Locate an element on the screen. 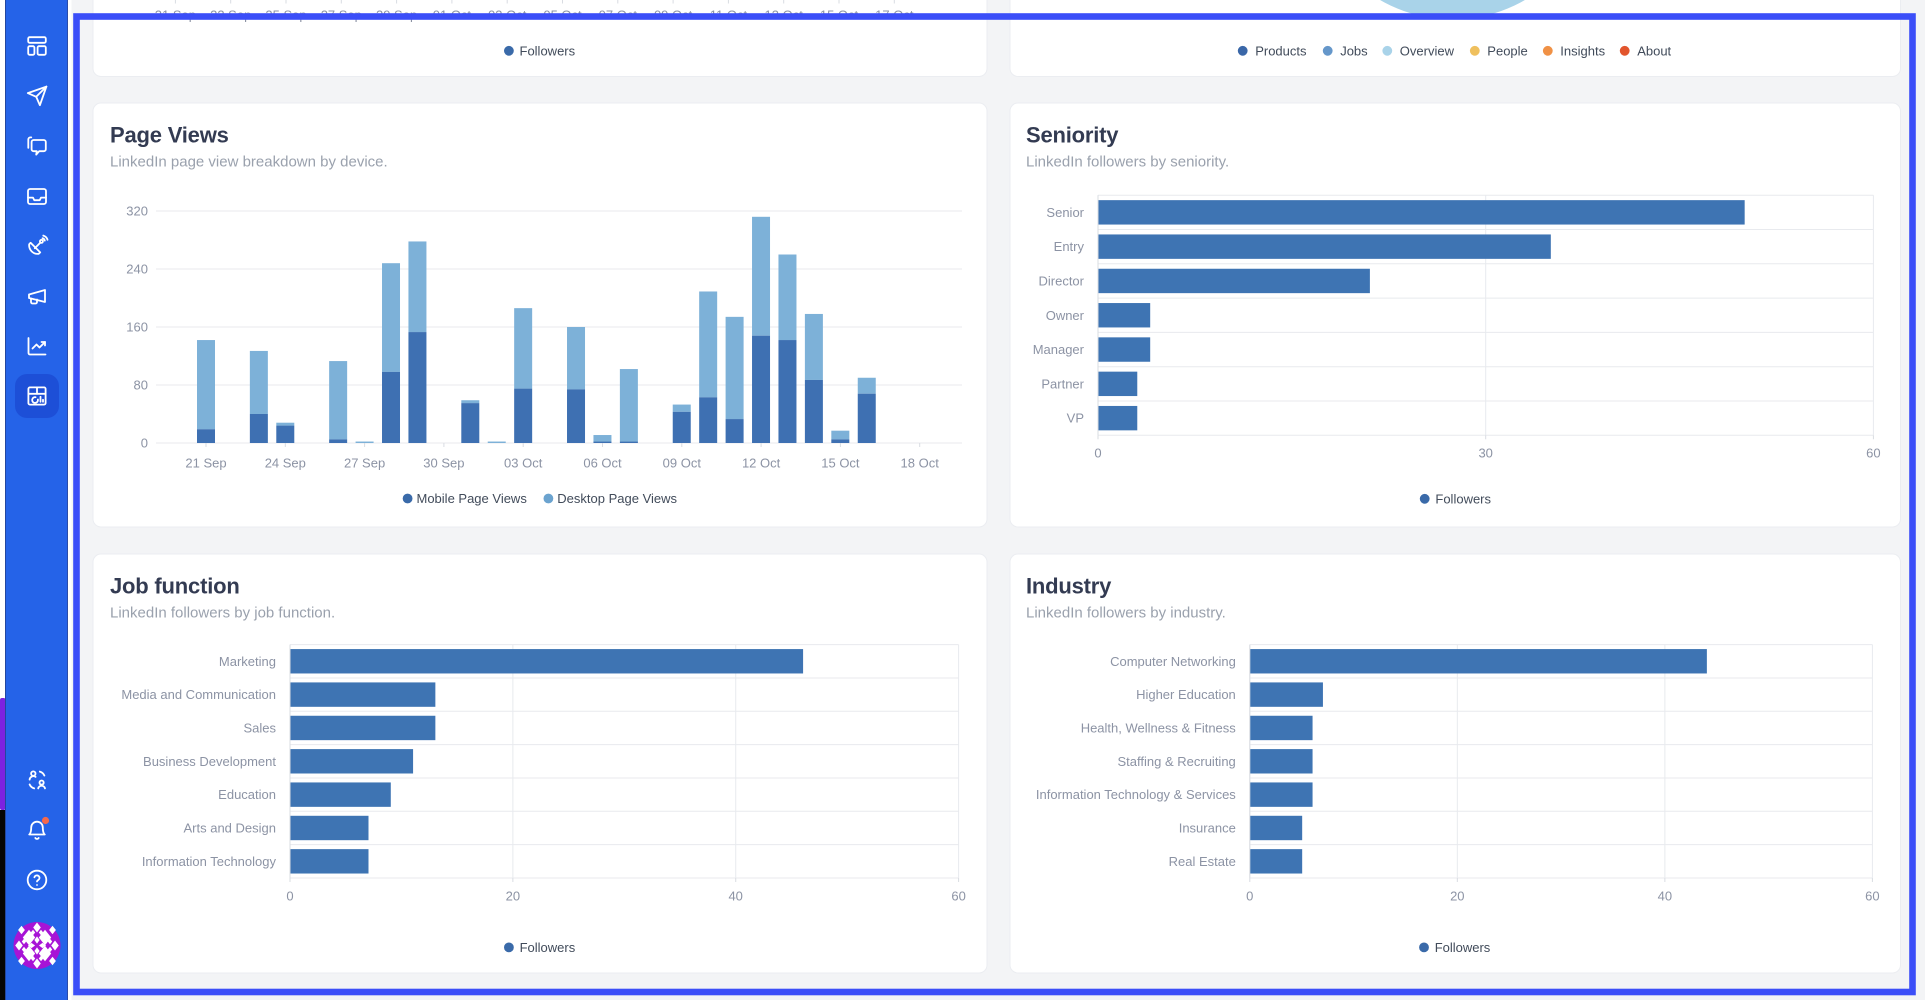 Image resolution: width=1925 pixels, height=1000 pixels. svg-text: 160 is located at coordinates (137, 327).